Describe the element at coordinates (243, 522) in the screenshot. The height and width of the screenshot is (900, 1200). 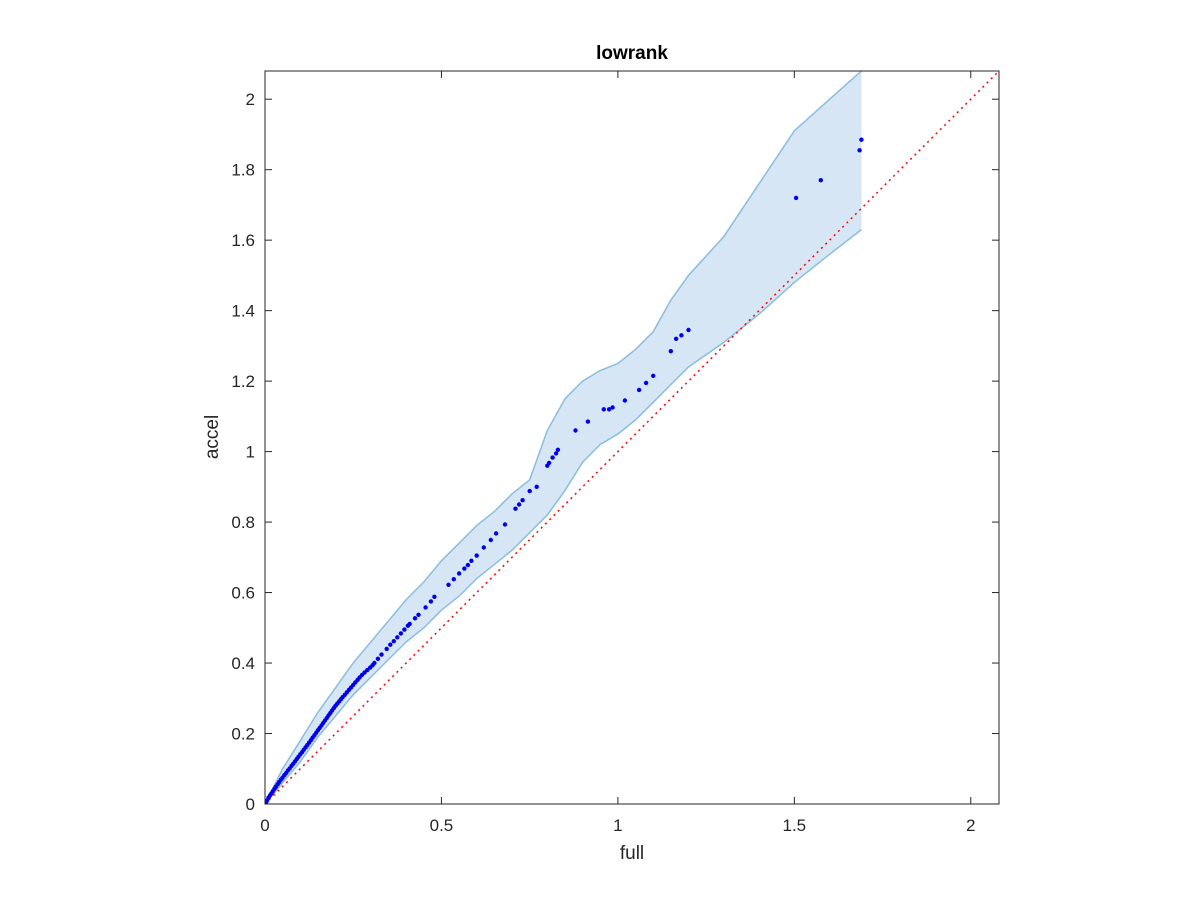
I see `y-tick-label: 0.8` at that location.